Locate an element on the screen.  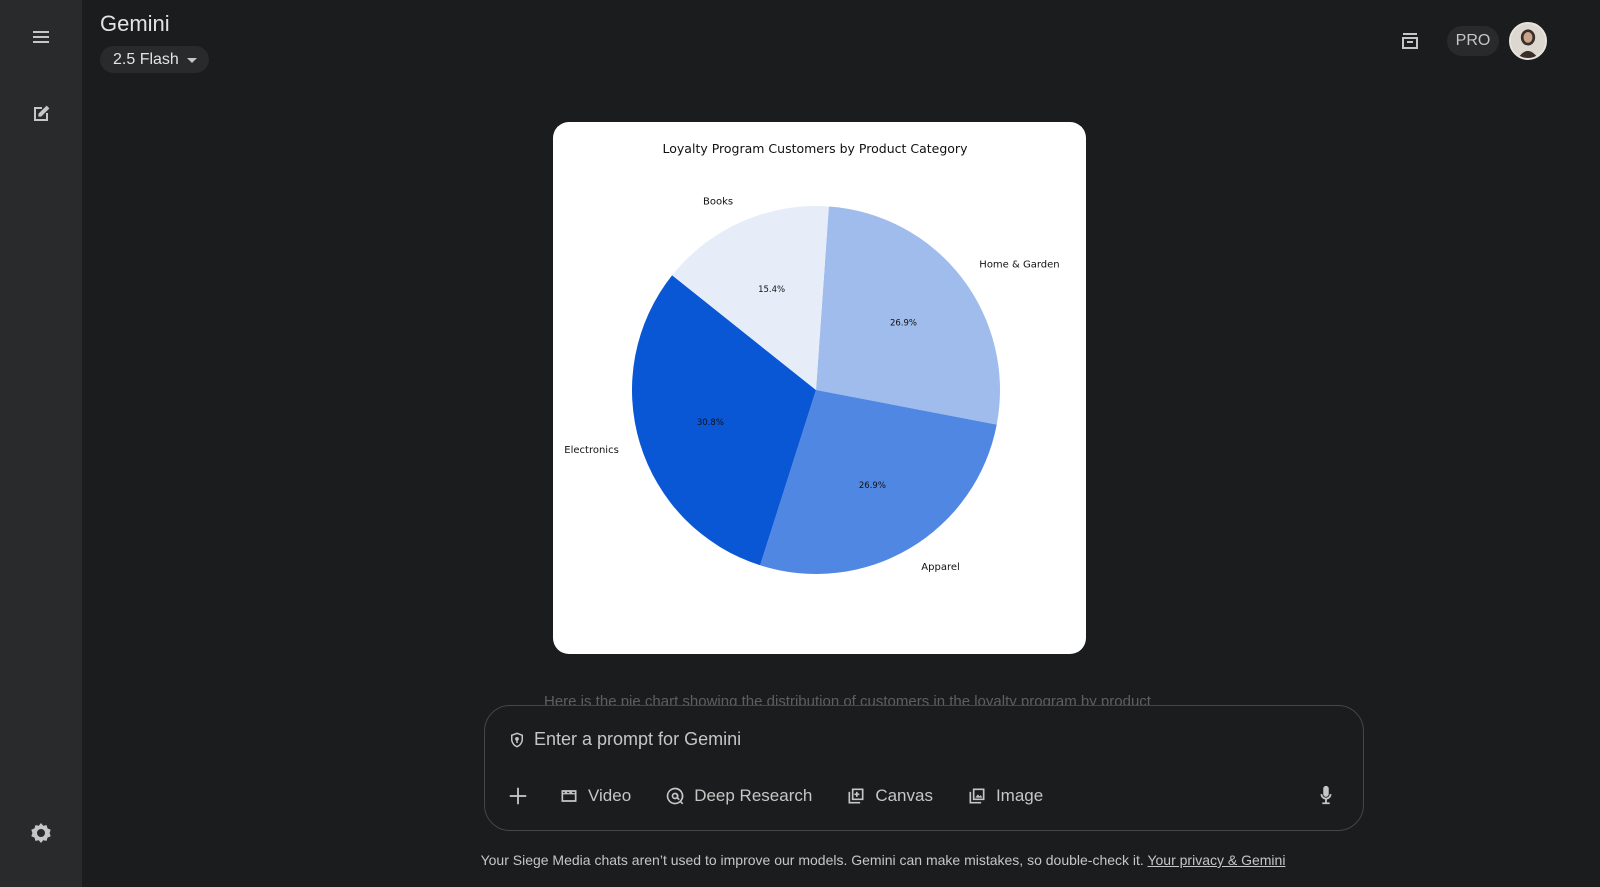
new-chat-icon is located at coordinates (42, 113).